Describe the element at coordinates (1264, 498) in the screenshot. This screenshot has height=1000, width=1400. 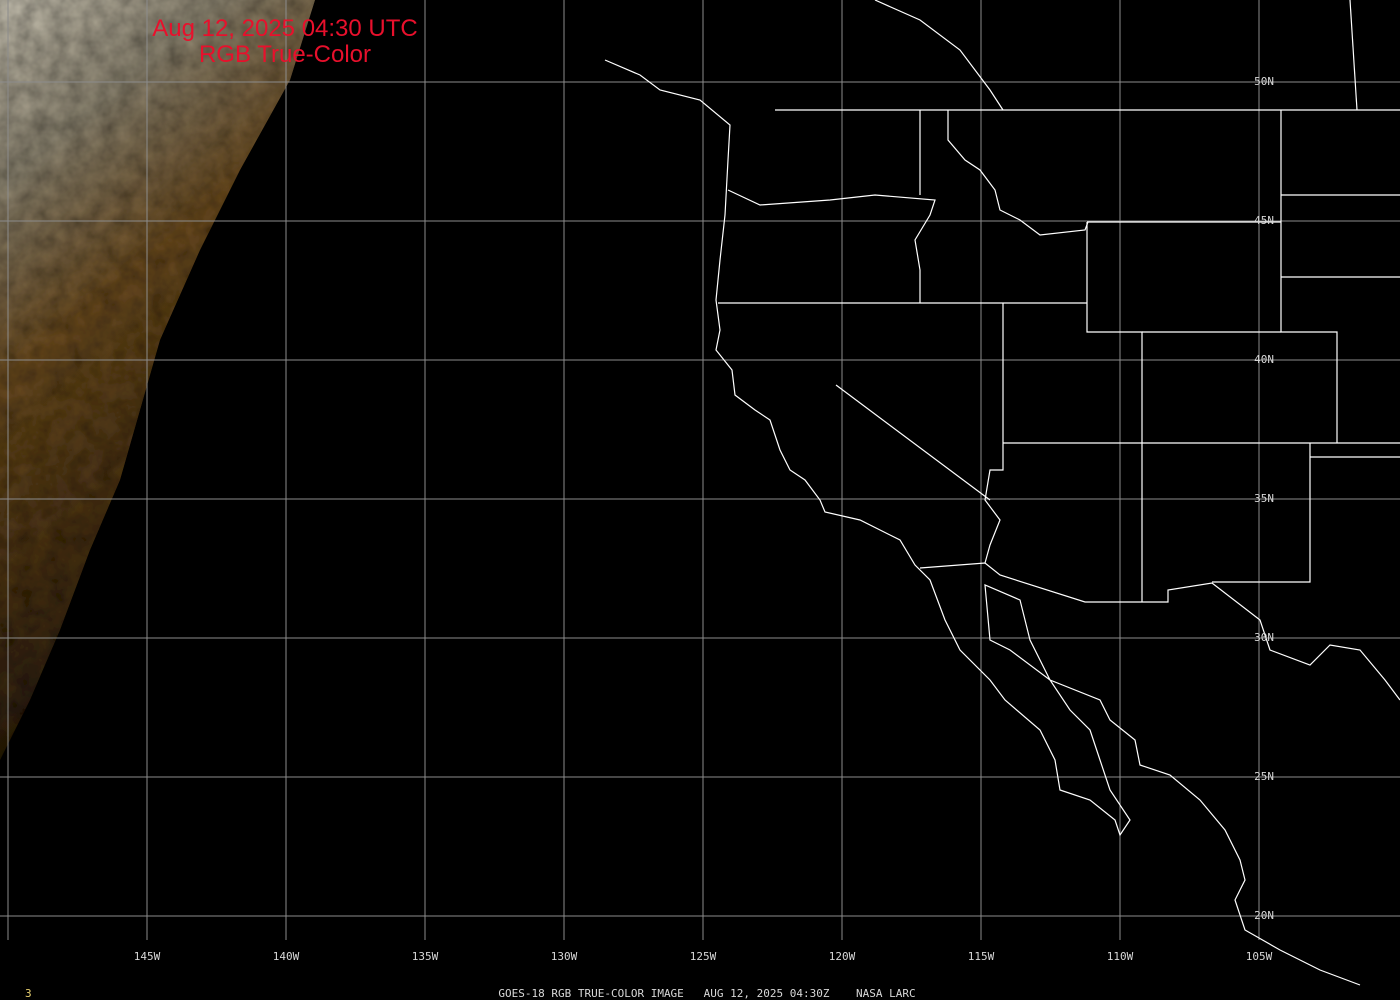
I see `latitude-label: 35N` at that location.